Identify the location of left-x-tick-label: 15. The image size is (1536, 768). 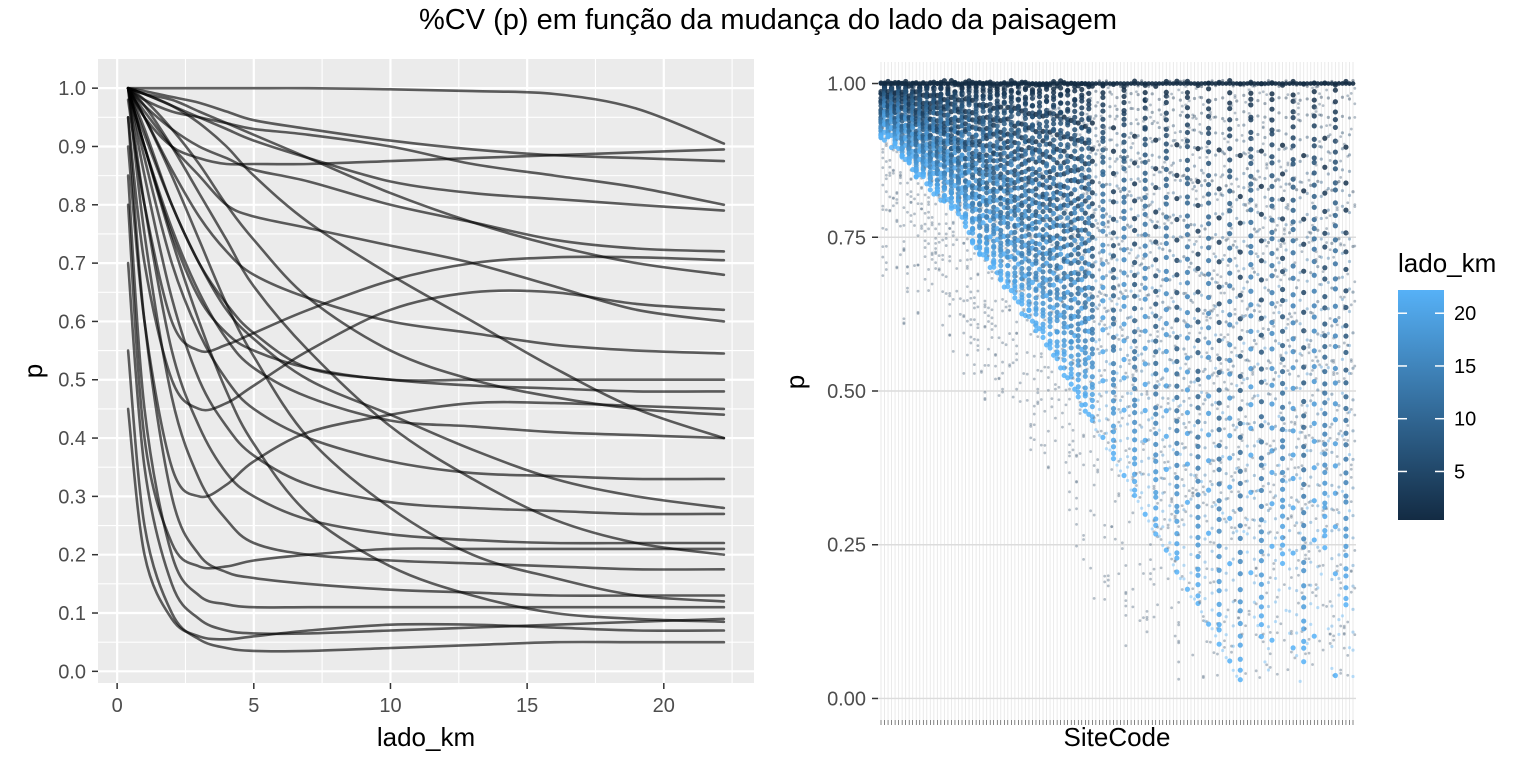
(527, 706).